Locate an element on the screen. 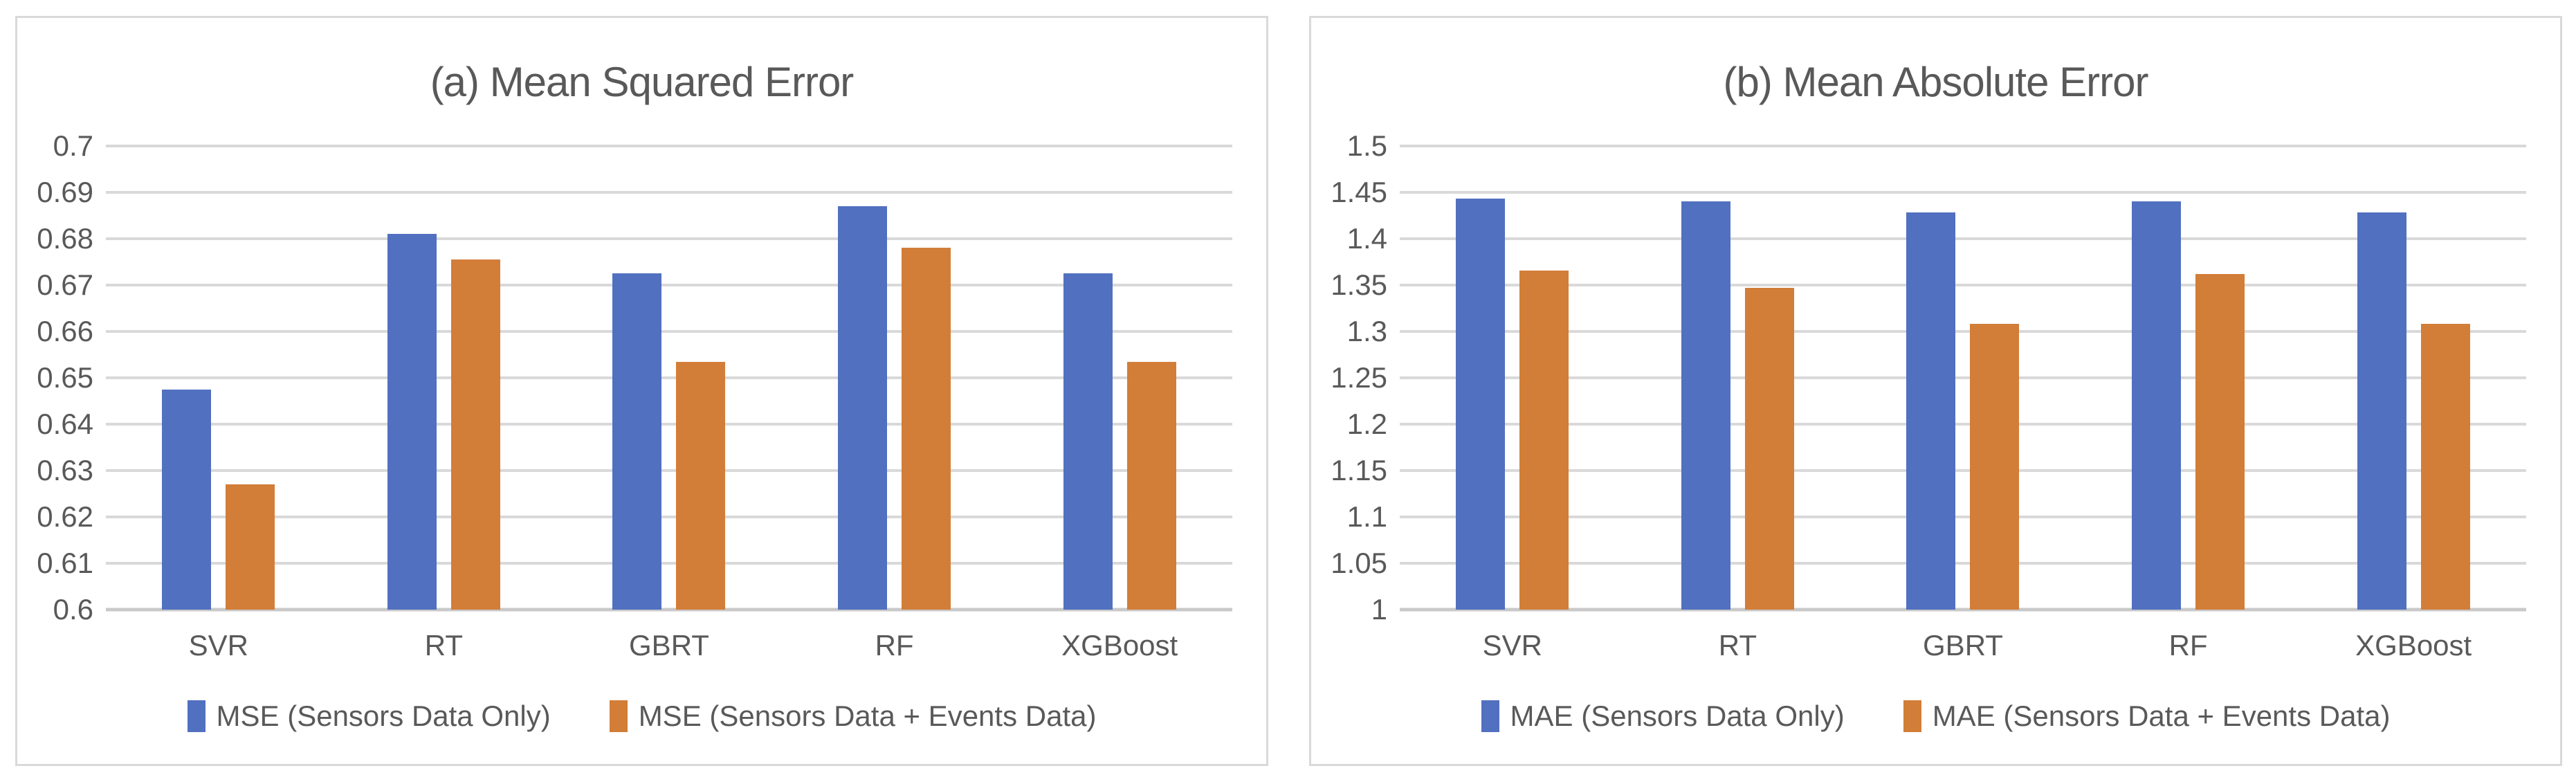 Image resolution: width=2576 pixels, height=784 pixels. y-tick-label: 1.3 is located at coordinates (1367, 331).